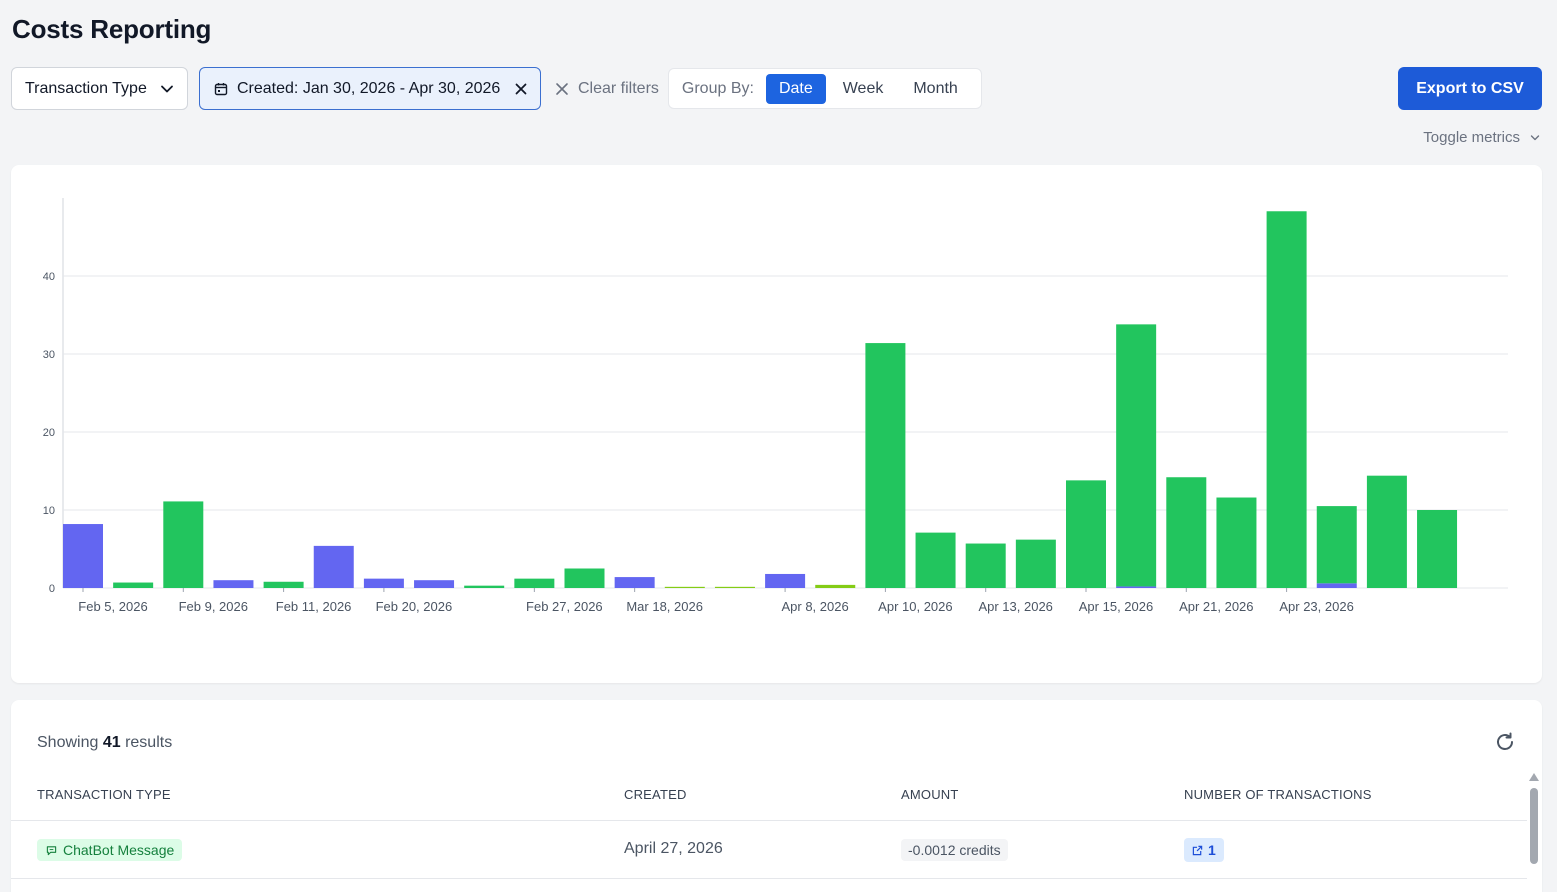 This screenshot has height=892, width=1557. What do you see at coordinates (673, 848) in the screenshot?
I see `created-date: April 27, 2026` at bounding box center [673, 848].